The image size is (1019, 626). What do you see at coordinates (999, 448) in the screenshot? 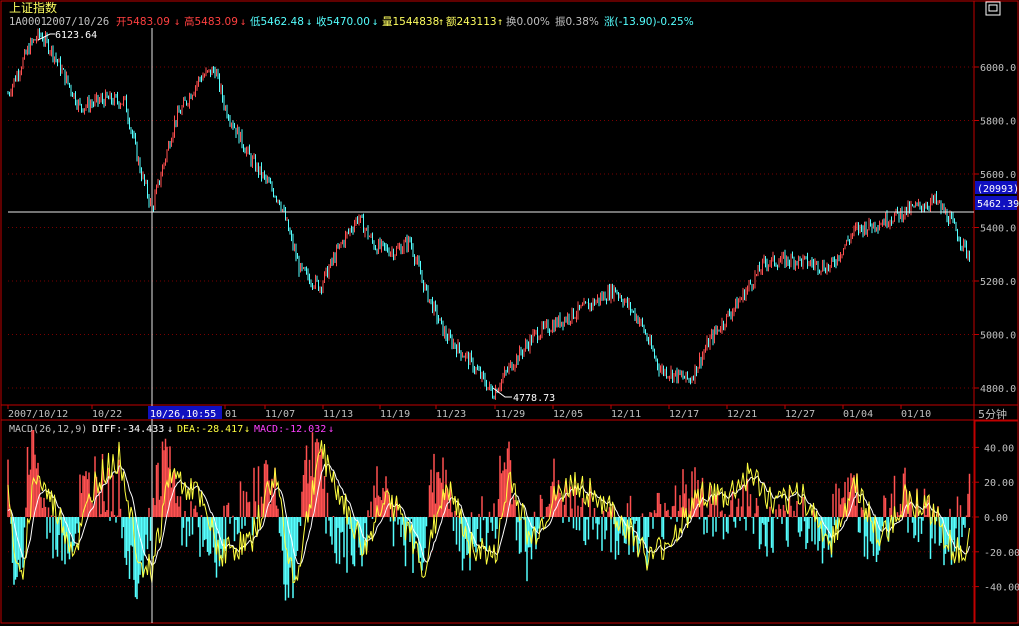
I see `macd-tick-label: 40.00` at bounding box center [999, 448].